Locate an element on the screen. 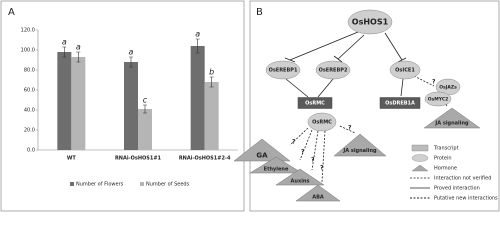 The image size is (500, 240). node-label: OsEREBP1 is located at coordinates (283, 71).